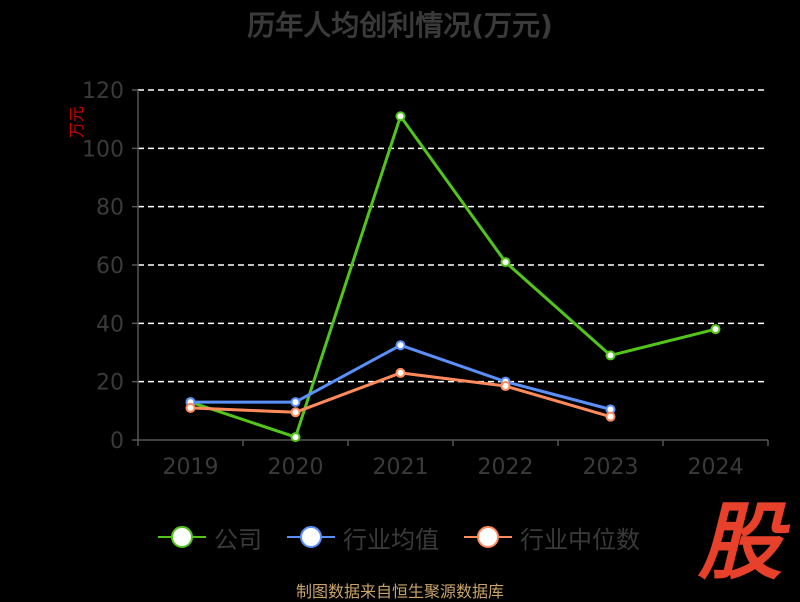 The width and height of the screenshot is (800, 602). Describe the element at coordinates (401, 467) in the screenshot. I see `x-tick-label: 2021` at that location.